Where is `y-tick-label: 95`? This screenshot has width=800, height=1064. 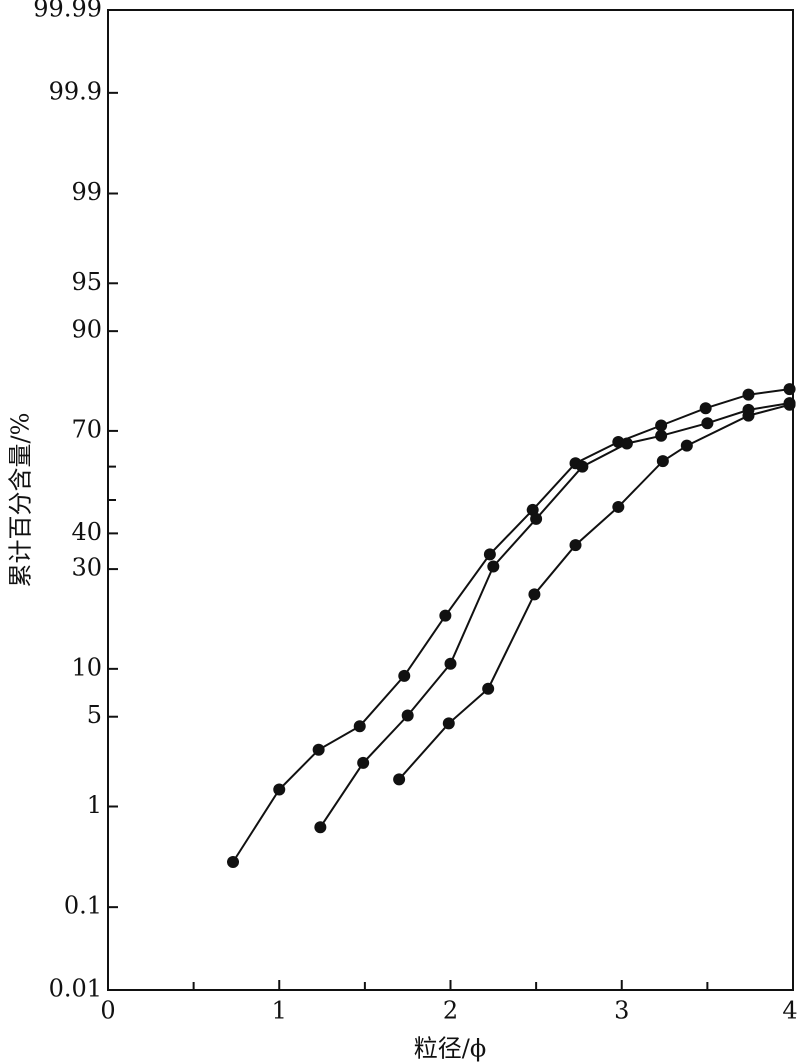
y-tick-label: 95 is located at coordinates (86, 282).